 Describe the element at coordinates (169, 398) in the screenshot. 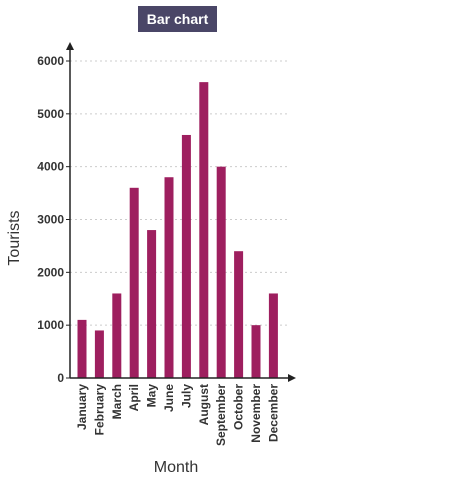

I see `x-tick-label: June` at that location.